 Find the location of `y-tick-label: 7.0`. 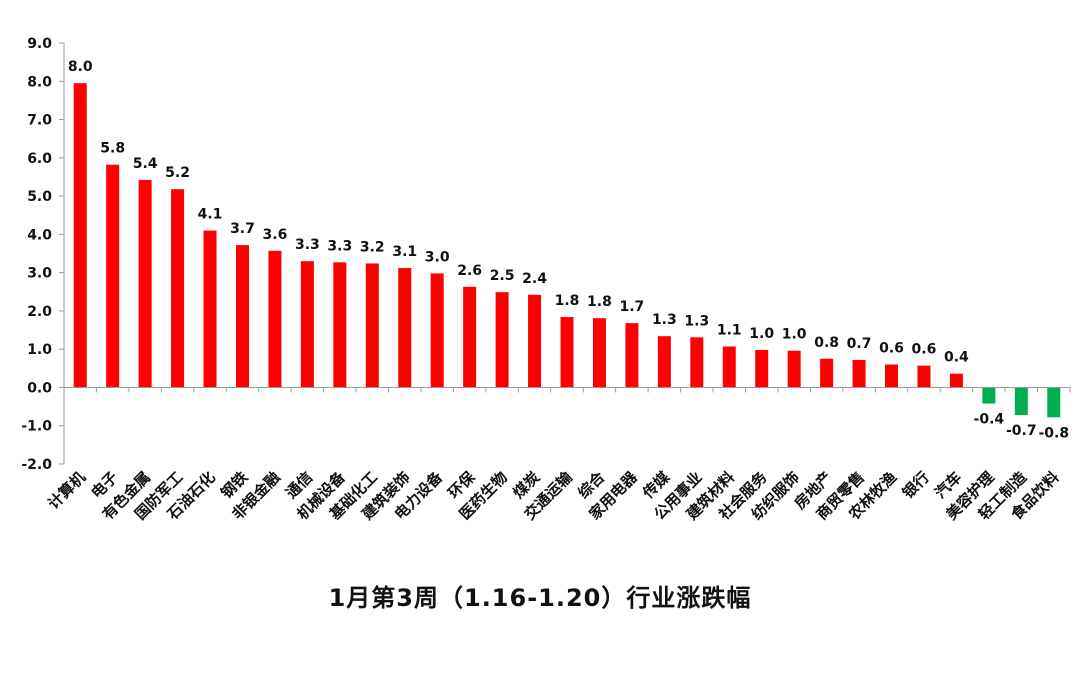

y-tick-label: 7.0 is located at coordinates (39, 121).